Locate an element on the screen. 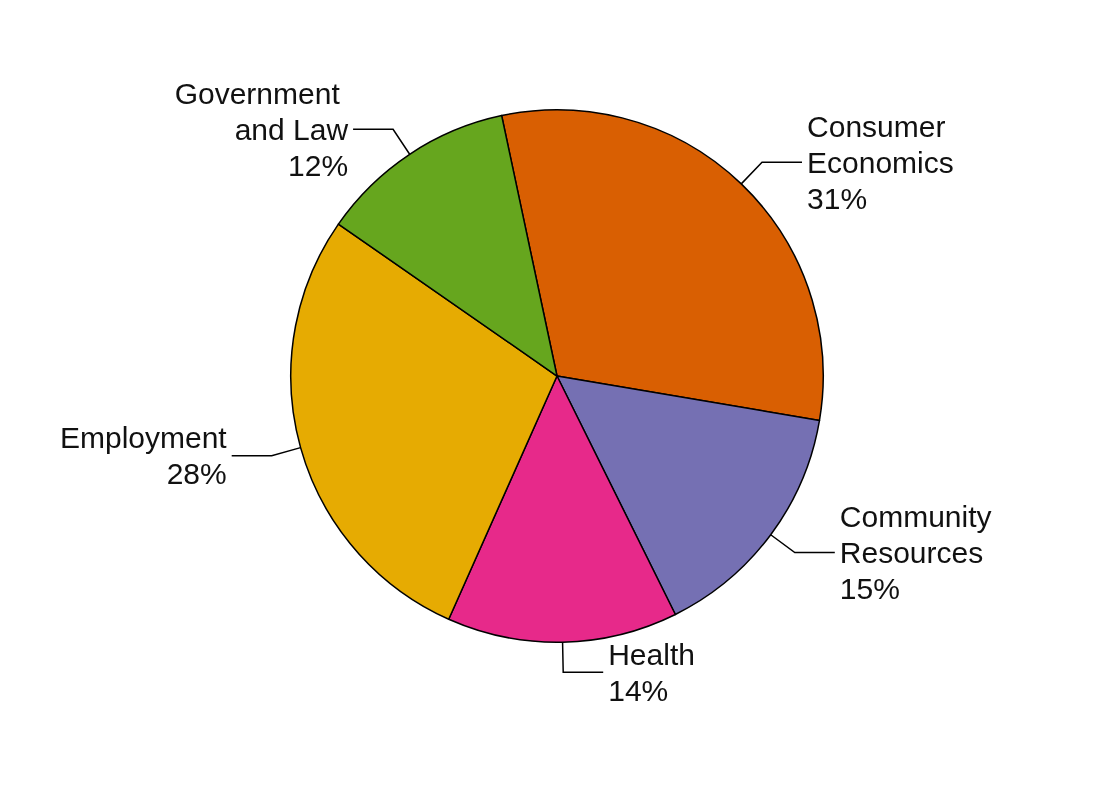 The height and width of the screenshot is (799, 1114). slice-label: Employment is located at coordinates (143, 438).